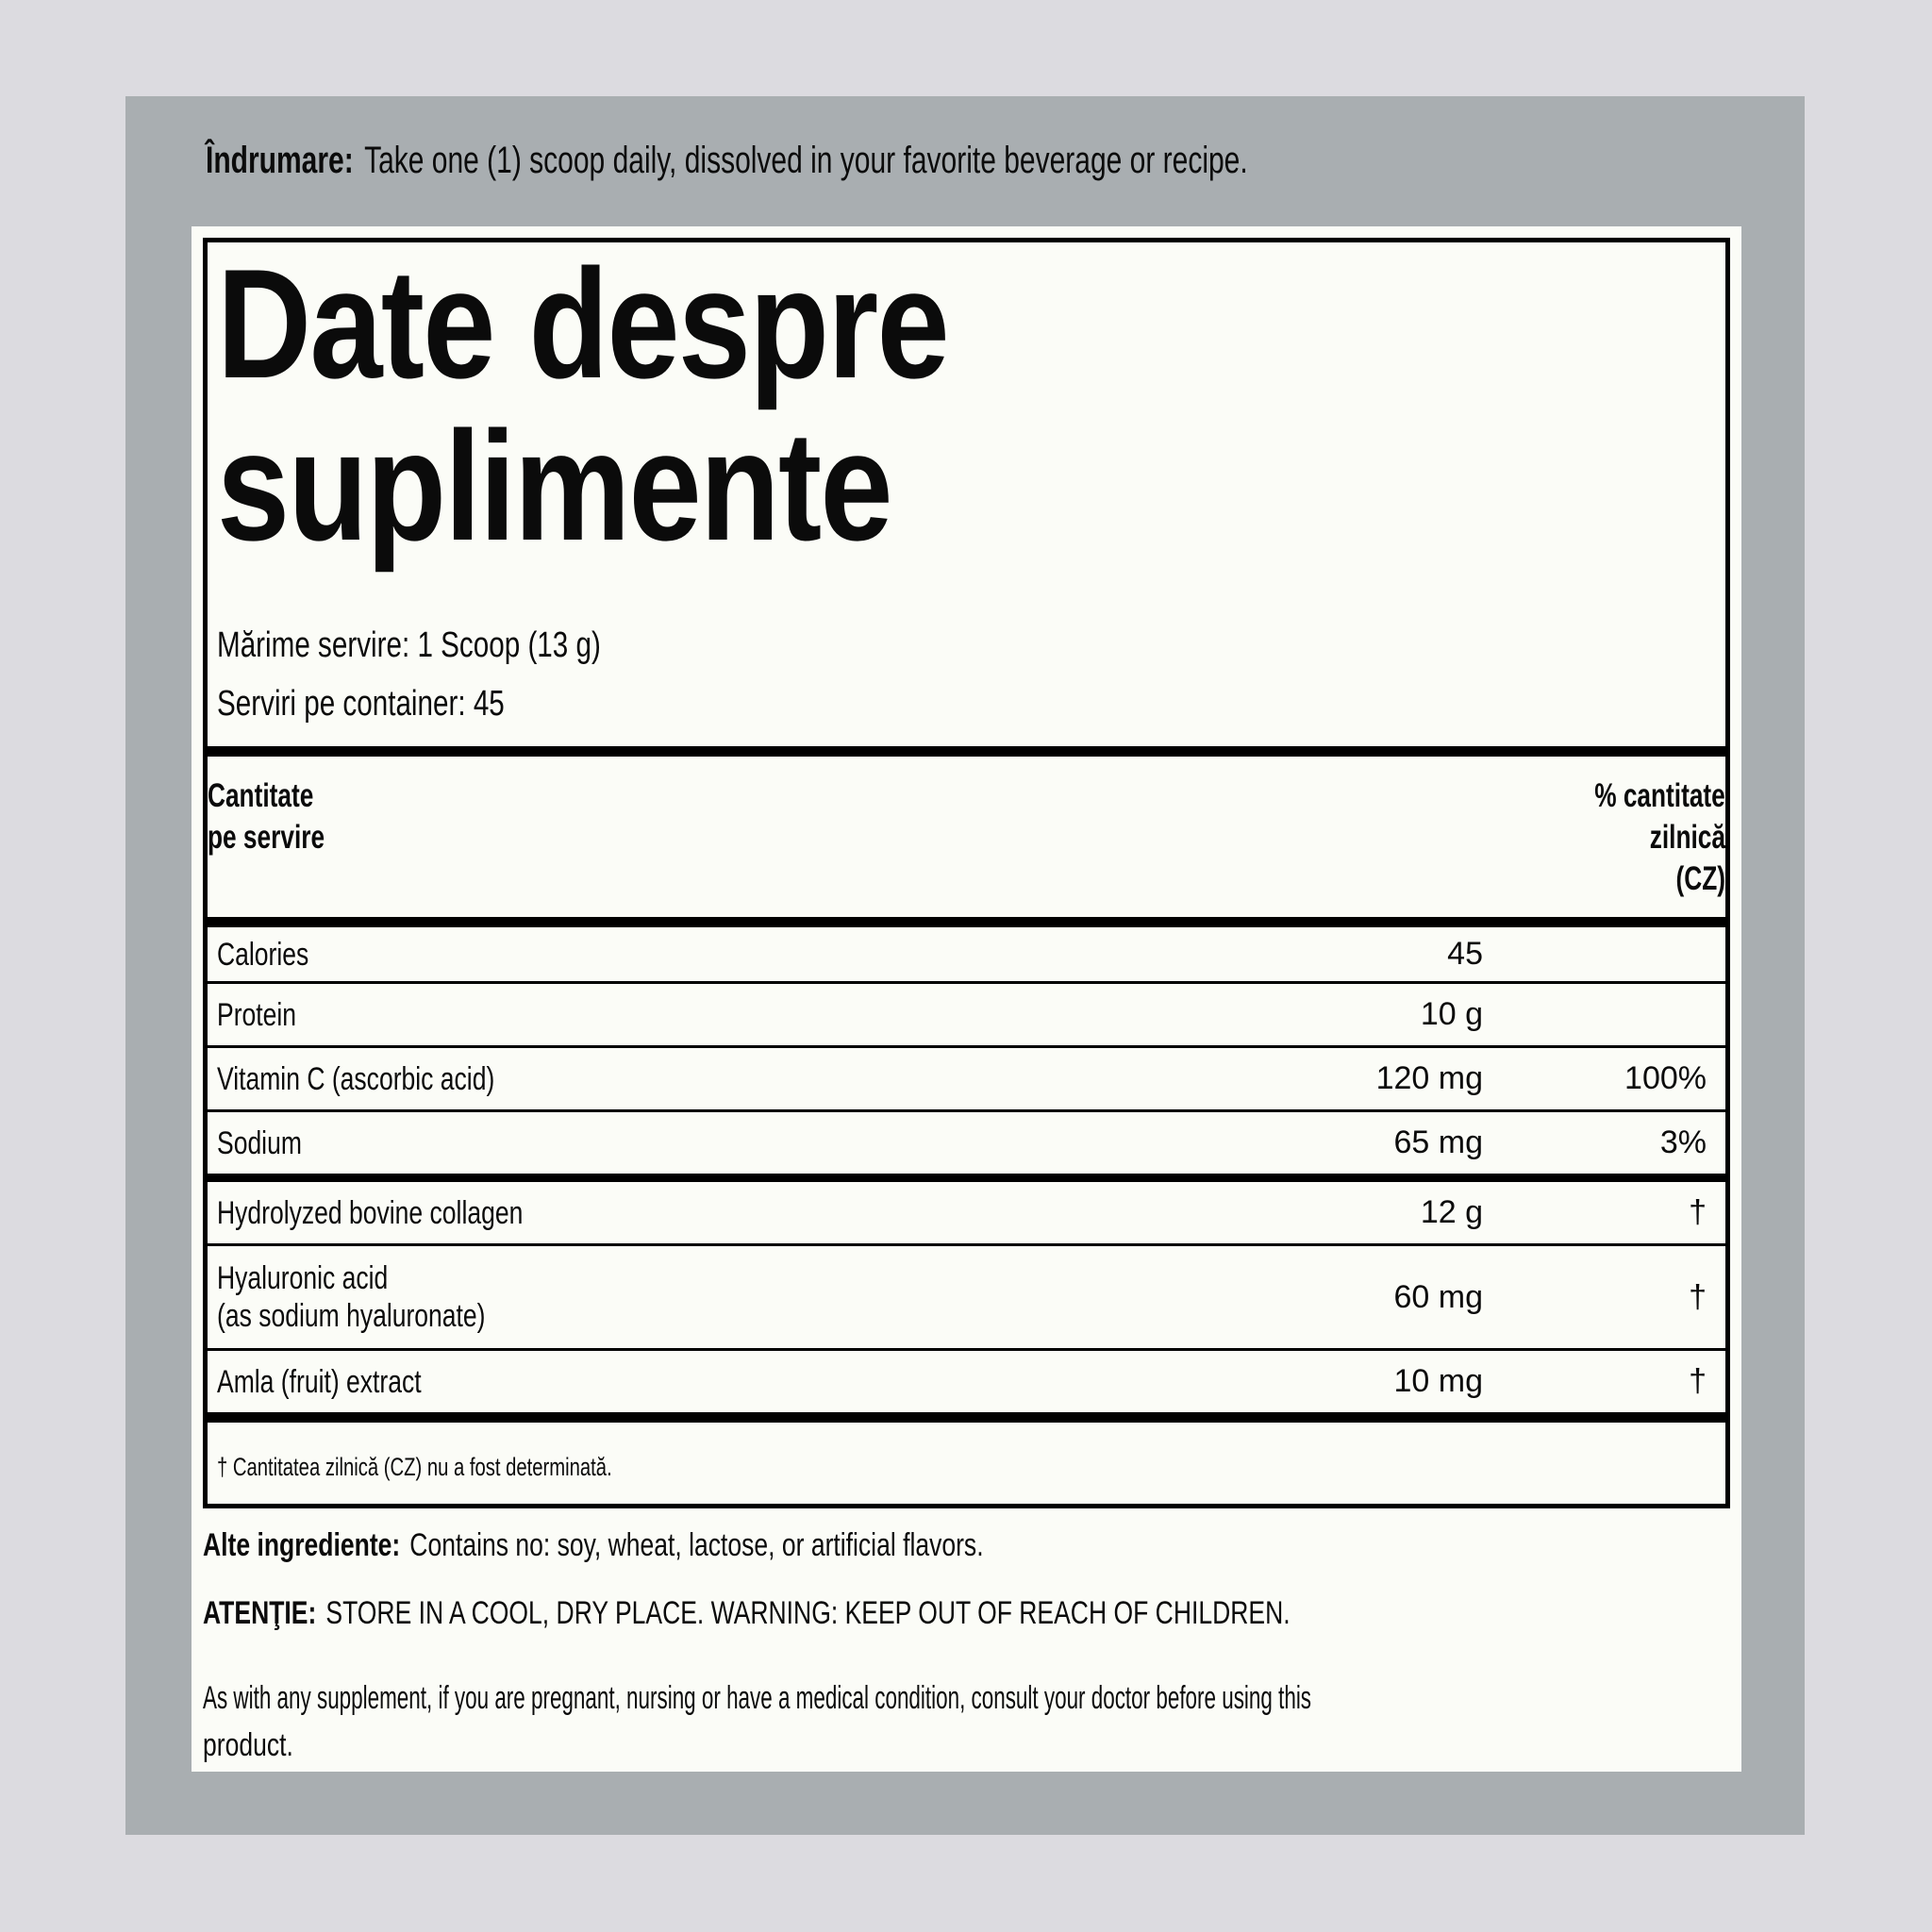 The image size is (1932, 1932). I want to click on table-row-vitamin-c: Vitamin C (ascorbic acid) 120 mg 100%, so click(967, 1077).